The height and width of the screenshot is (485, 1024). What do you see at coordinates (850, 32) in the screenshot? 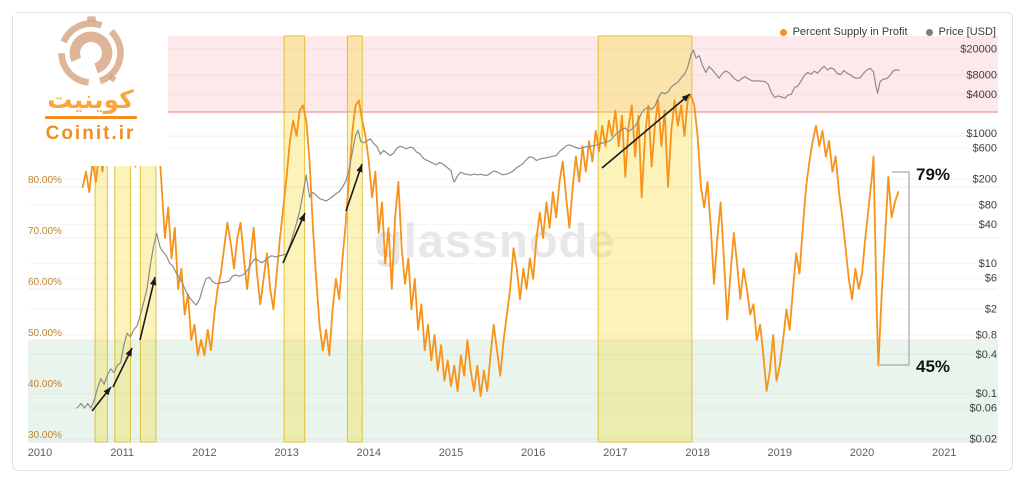
I see `legend-label-percent-supply: Percent Supply in Profit` at bounding box center [850, 32].